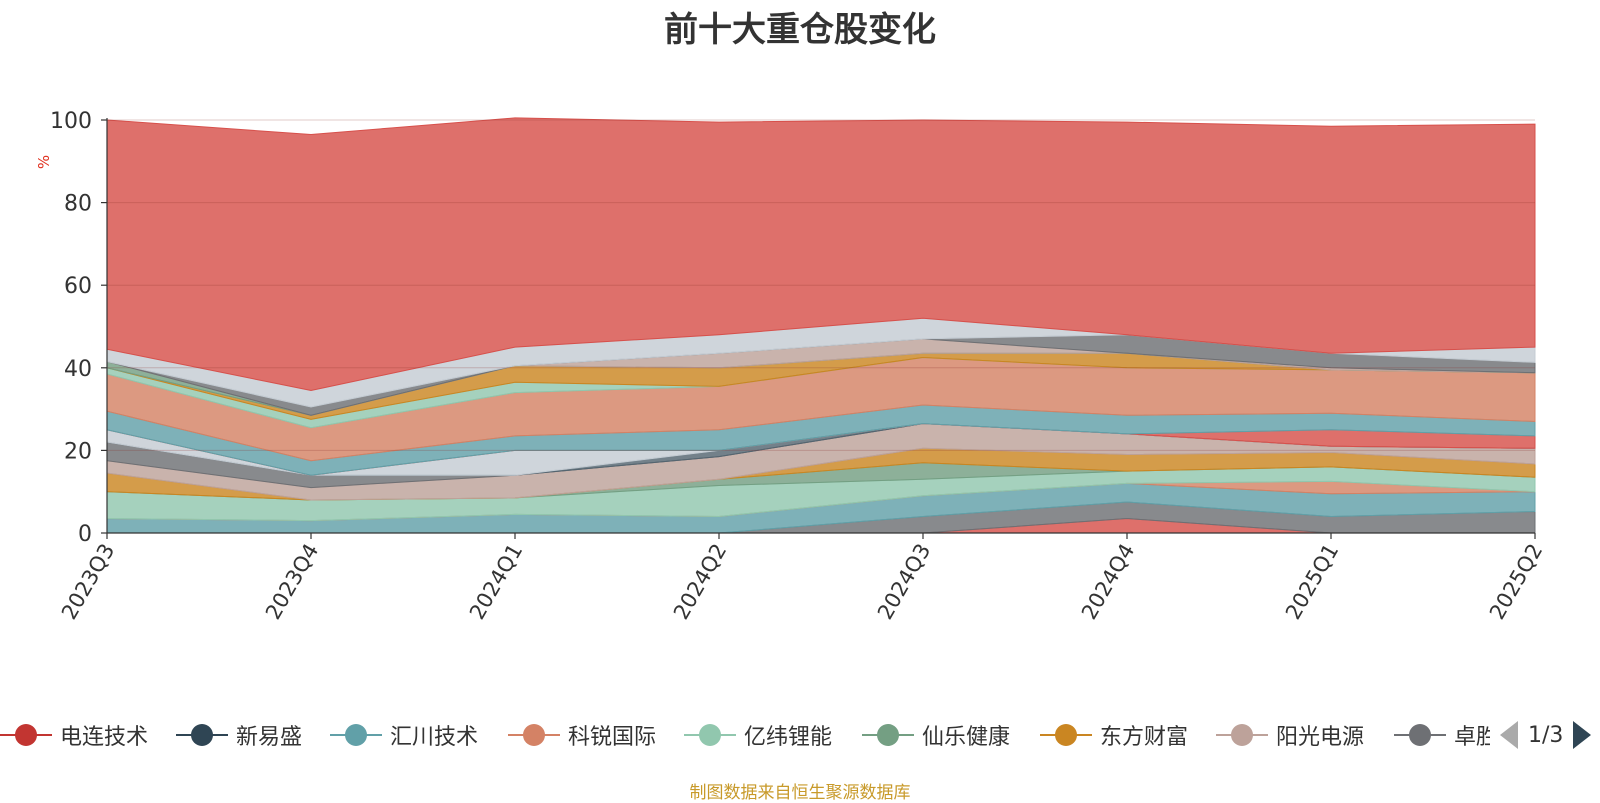  What do you see at coordinates (700, 582) in the screenshot?
I see `x-tick-label-2024Q2: 2024Q2` at bounding box center [700, 582].